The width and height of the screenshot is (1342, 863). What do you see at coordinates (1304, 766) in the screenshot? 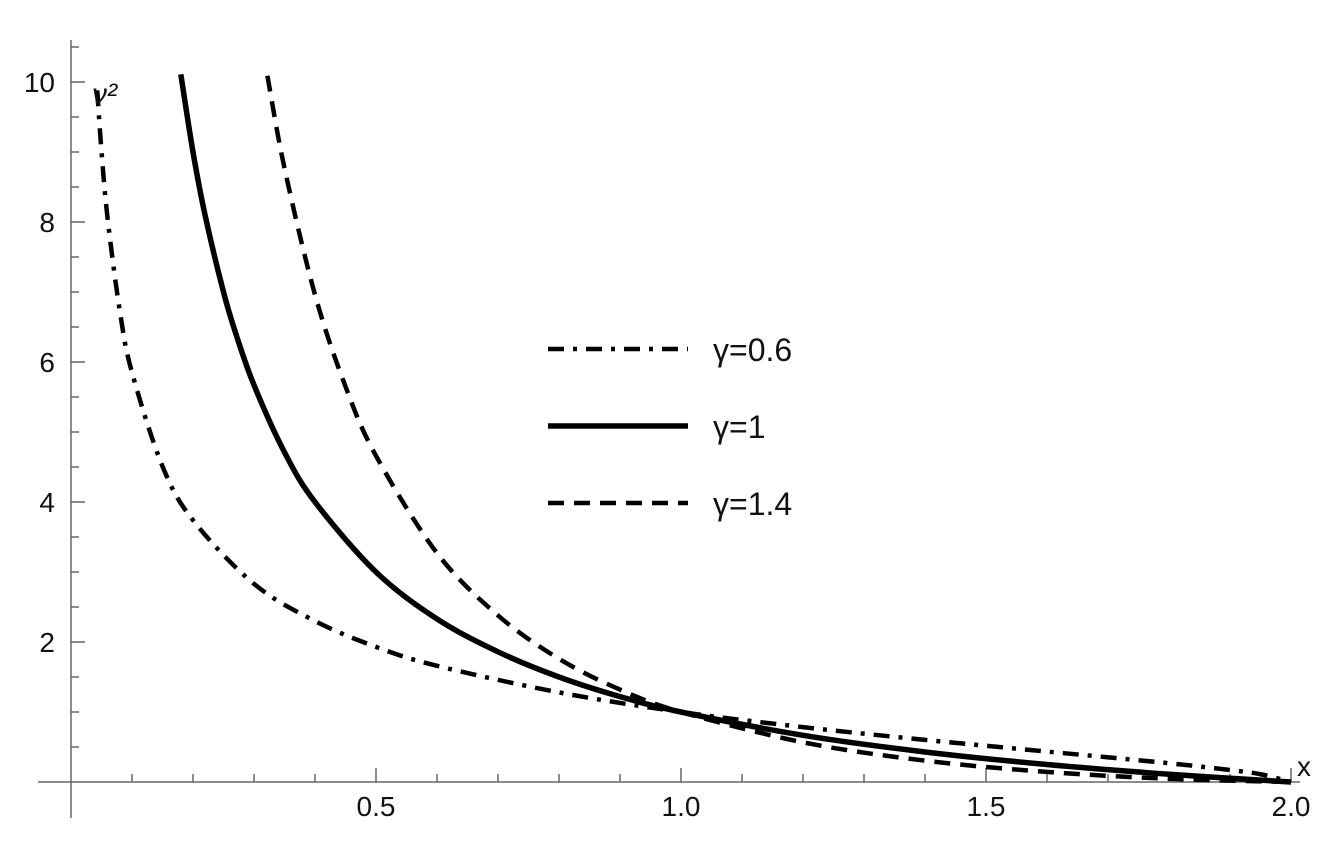
I see `x-axis-label: x` at bounding box center [1304, 766].